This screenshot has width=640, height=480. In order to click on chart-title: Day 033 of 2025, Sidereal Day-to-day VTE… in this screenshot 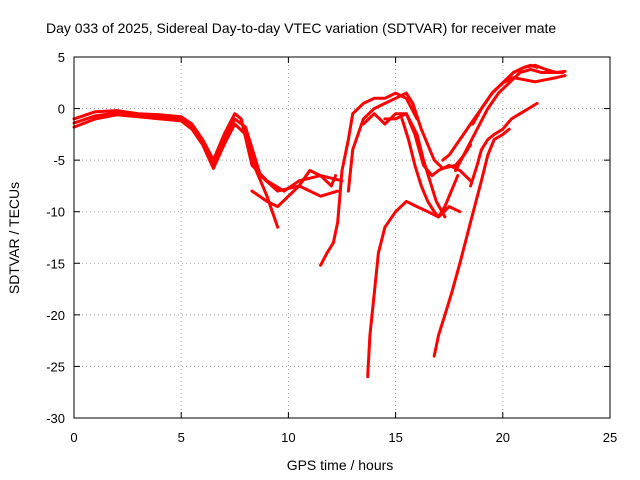, I will do `click(301, 28)`.